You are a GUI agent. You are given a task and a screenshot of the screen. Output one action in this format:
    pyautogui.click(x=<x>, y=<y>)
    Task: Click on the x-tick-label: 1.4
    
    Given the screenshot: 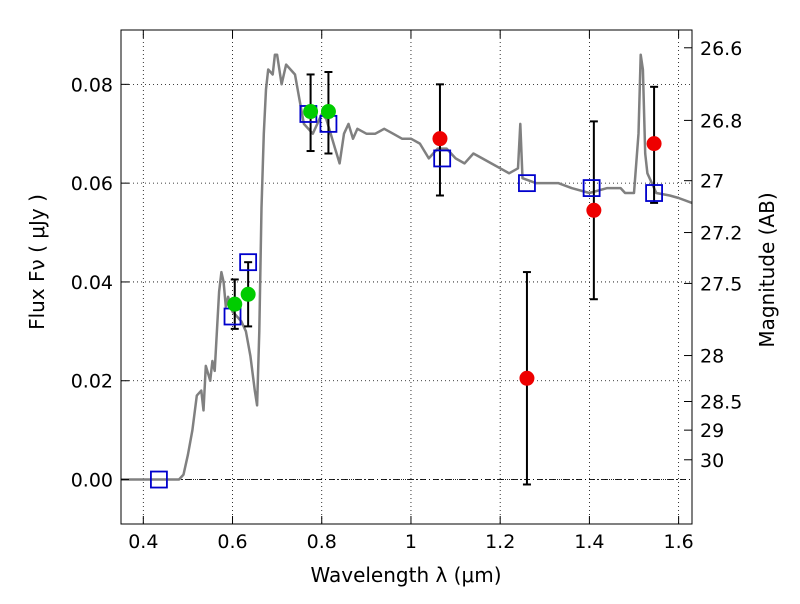 What is the action you would take?
    pyautogui.click(x=589, y=542)
    